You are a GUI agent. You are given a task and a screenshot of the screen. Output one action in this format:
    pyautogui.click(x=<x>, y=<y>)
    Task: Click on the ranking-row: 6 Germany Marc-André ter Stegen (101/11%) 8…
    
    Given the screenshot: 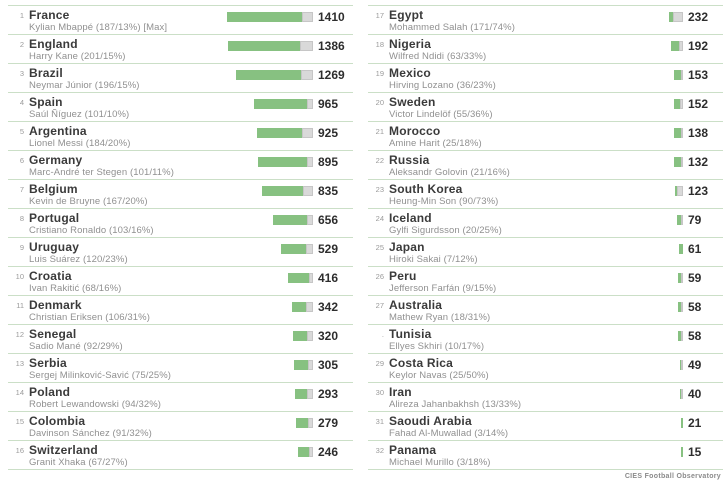 What is the action you would take?
    pyautogui.click(x=180, y=164)
    